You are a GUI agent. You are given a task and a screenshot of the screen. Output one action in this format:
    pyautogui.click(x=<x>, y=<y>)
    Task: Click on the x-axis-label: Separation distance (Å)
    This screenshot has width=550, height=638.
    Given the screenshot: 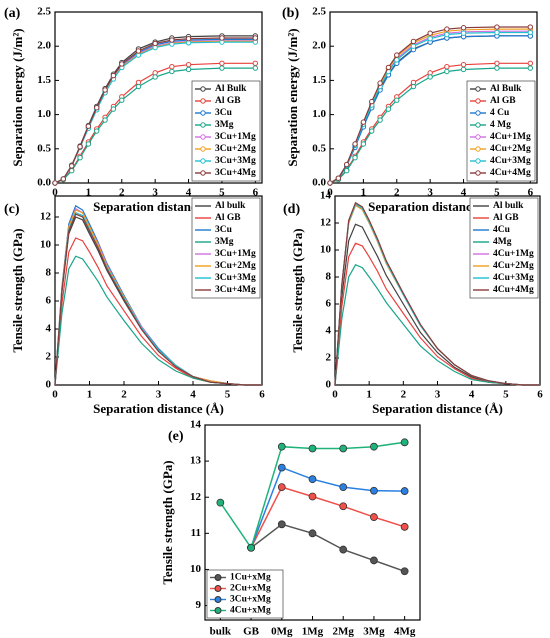 What is the action you would take?
    pyautogui.click(x=433, y=206)
    